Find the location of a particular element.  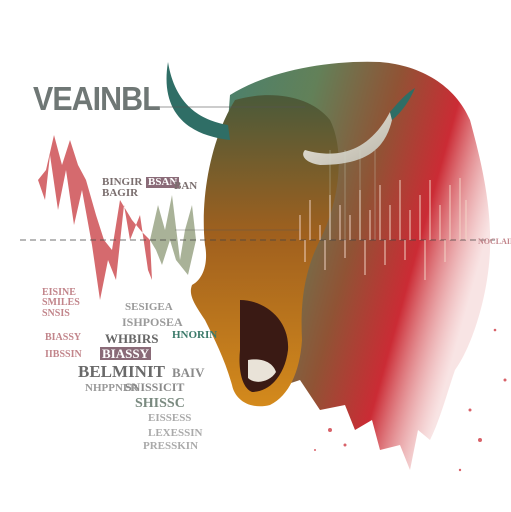

glyph-label: BSAN is located at coordinates (163, 182).